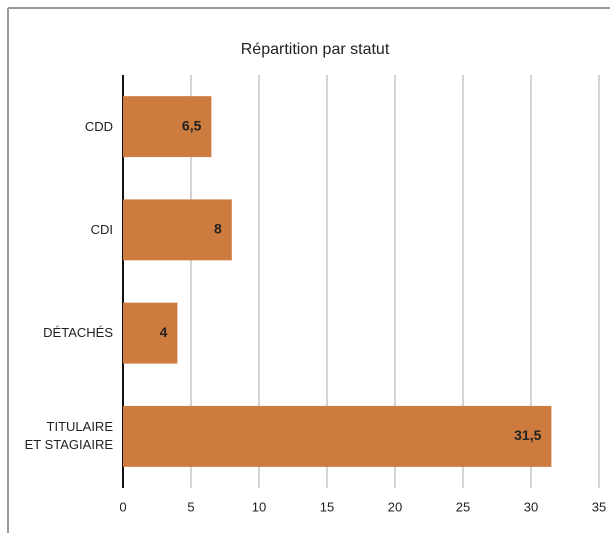 This screenshot has height=533, width=610. Describe the element at coordinates (78, 333) in the screenshot. I see `y-tick-label: DÉTACHÉS` at that location.